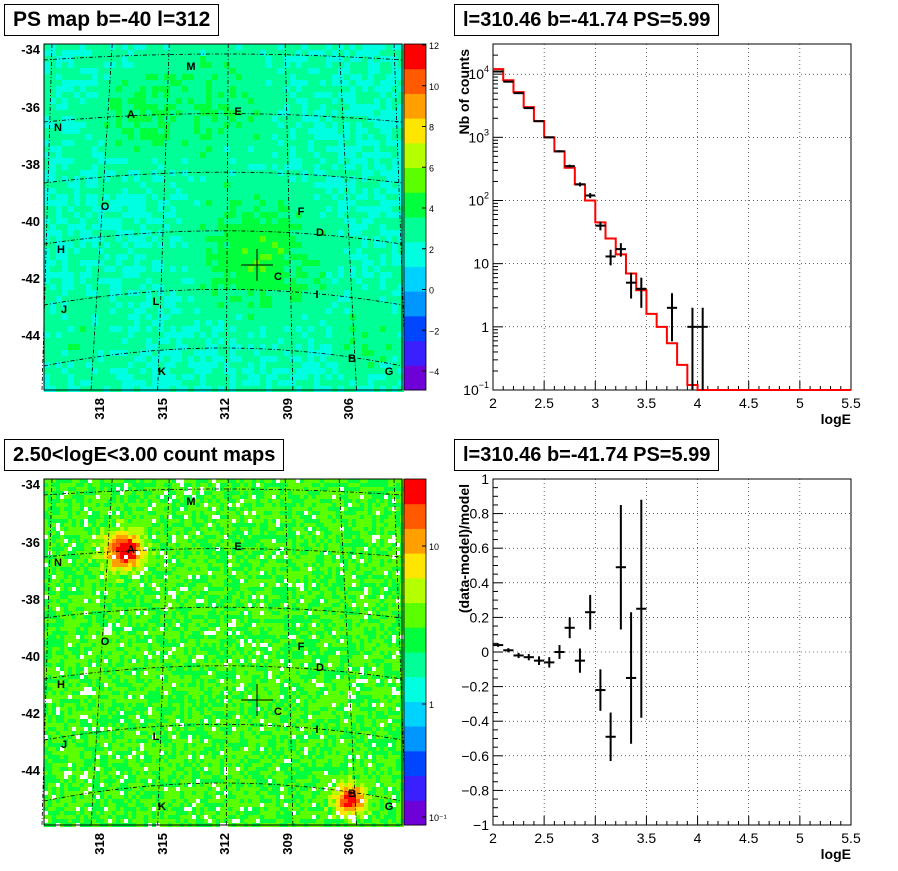 This screenshot has height=871, width=898. I want to click on colorbar-label: 10, so click(434, 547).